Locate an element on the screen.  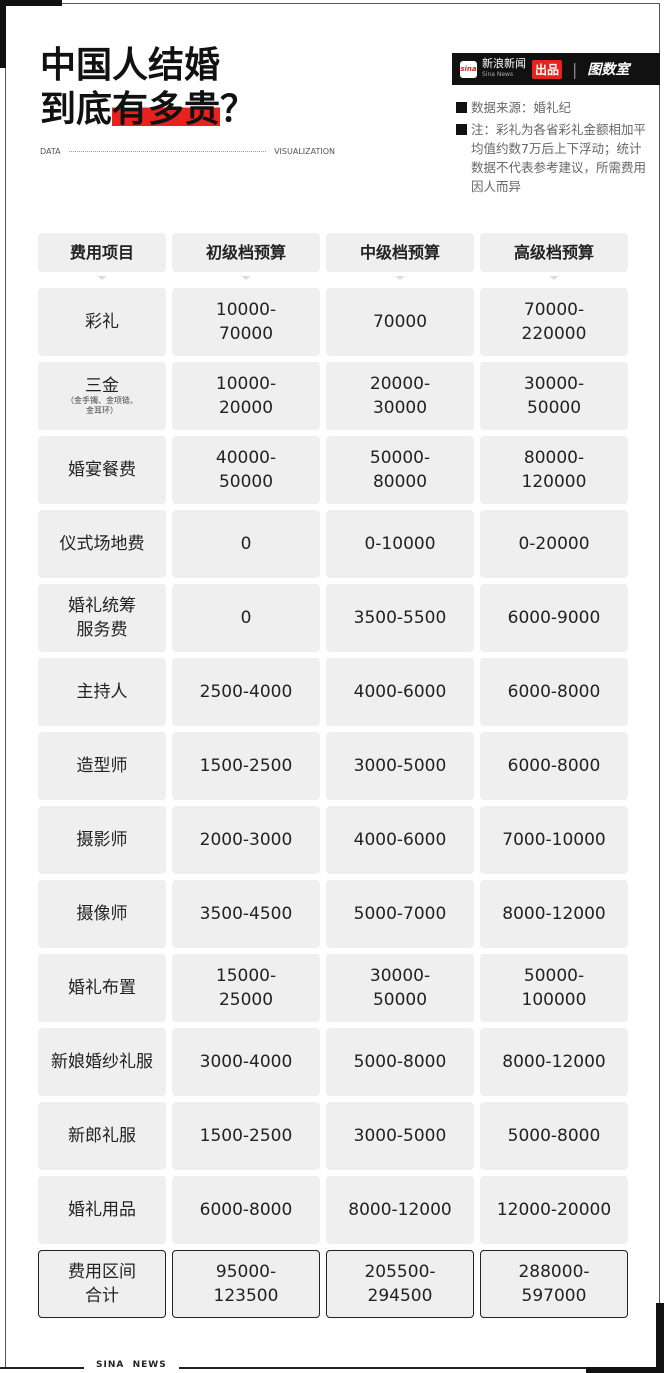
cell-text: 50000- 100000 is located at coordinates (554, 988).